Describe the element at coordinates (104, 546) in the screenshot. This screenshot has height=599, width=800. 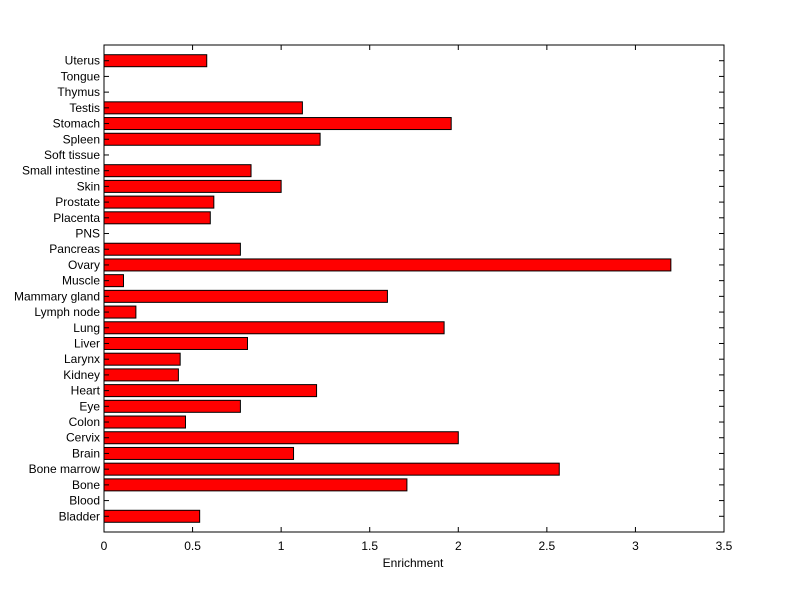
I see `x-tick-label: 0` at that location.